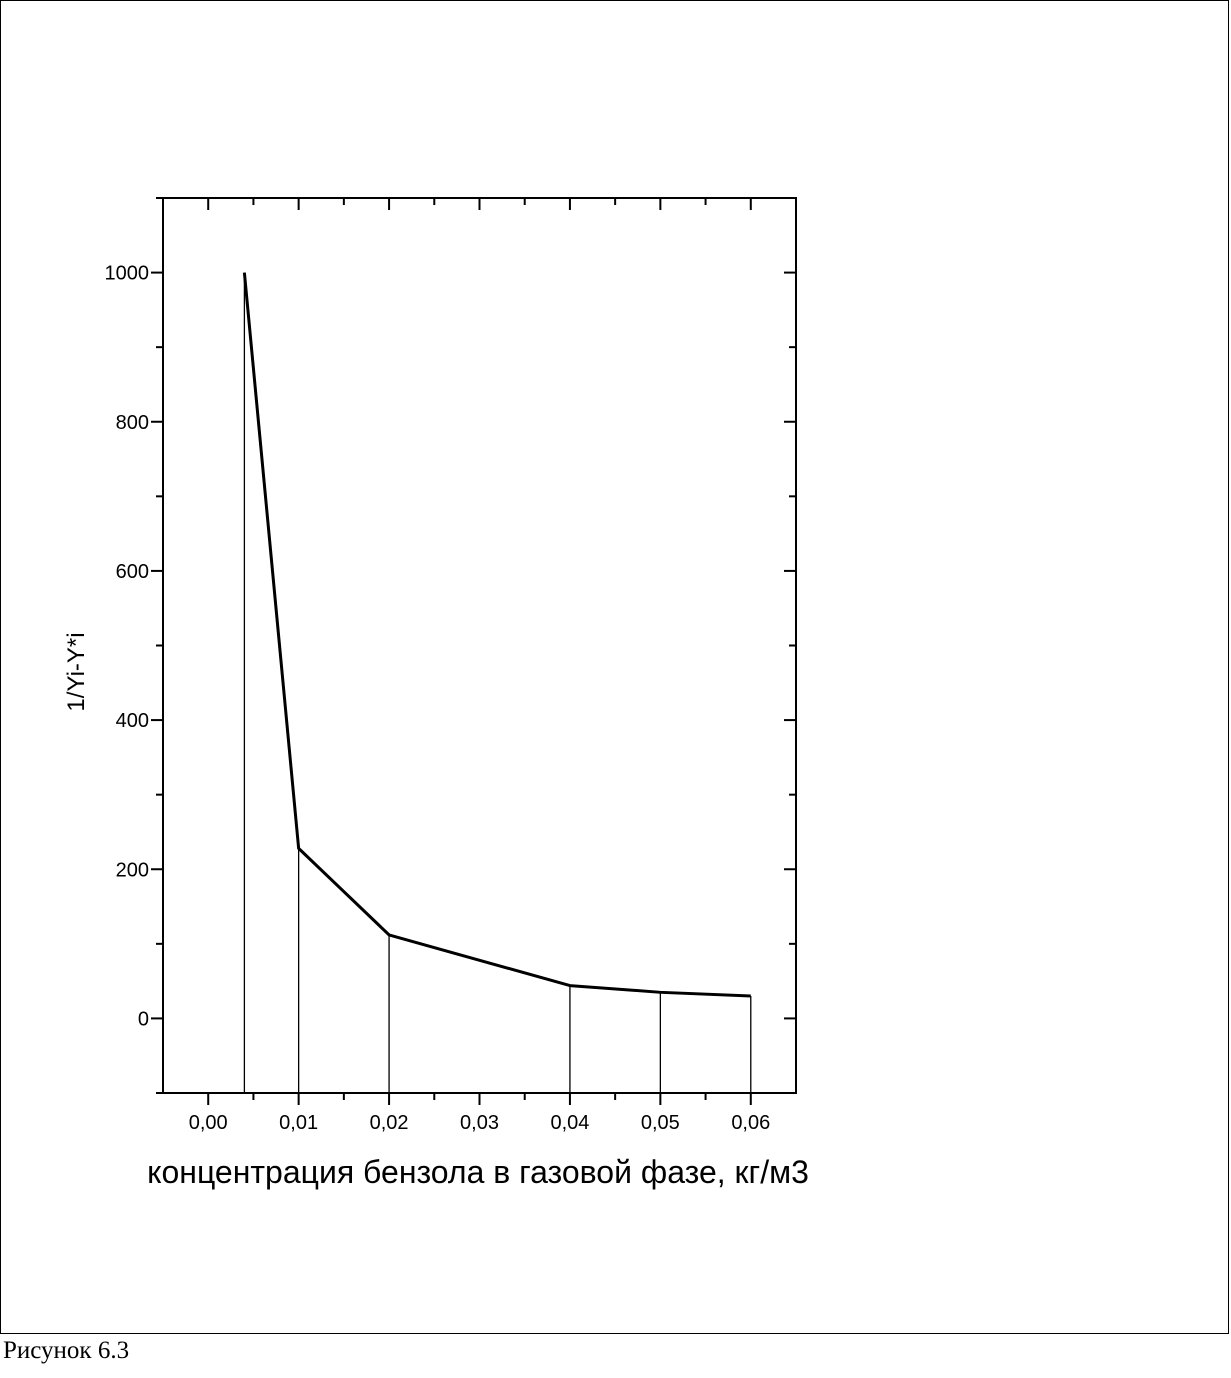 The width and height of the screenshot is (1231, 1378). Describe the element at coordinates (660, 1123) in the screenshot. I see `x-tick-label: 0,05` at that location.